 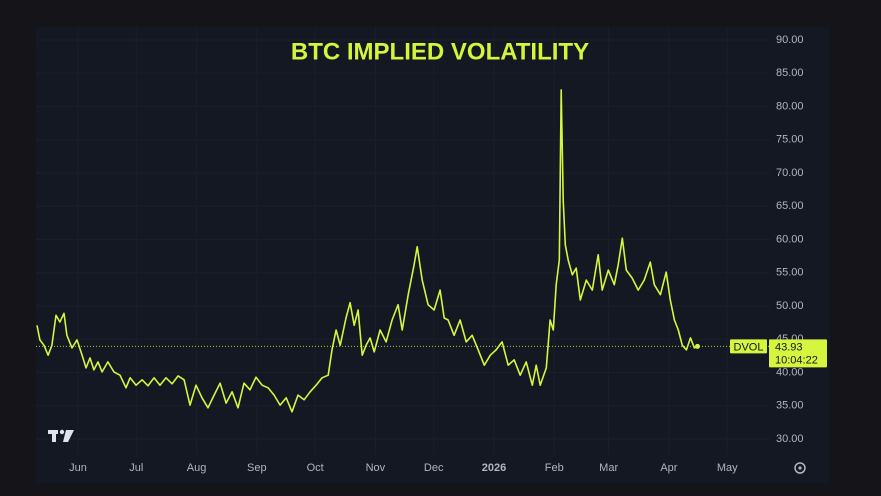 What do you see at coordinates (554, 468) in the screenshot?
I see `x-tick-label: Feb` at bounding box center [554, 468].